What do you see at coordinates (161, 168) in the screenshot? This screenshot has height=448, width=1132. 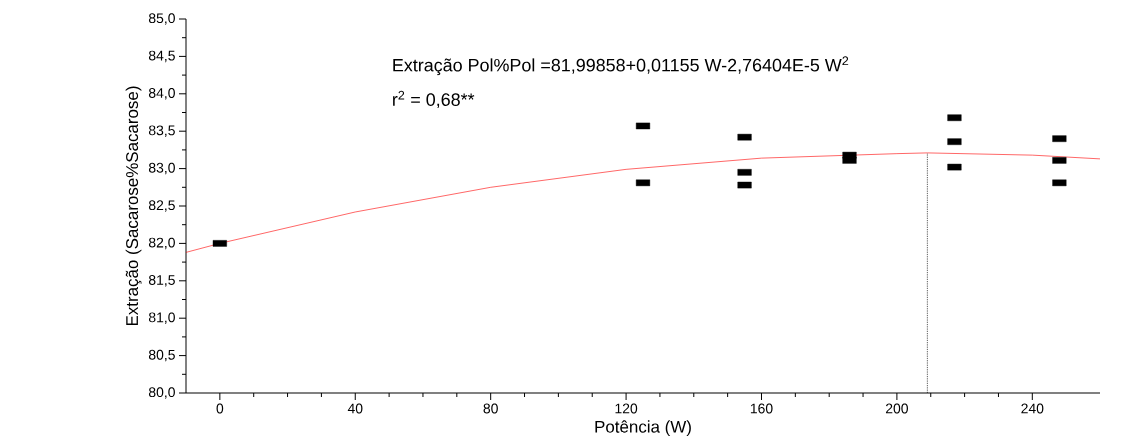 I see `y-tick-label: 83,0` at bounding box center [161, 168].